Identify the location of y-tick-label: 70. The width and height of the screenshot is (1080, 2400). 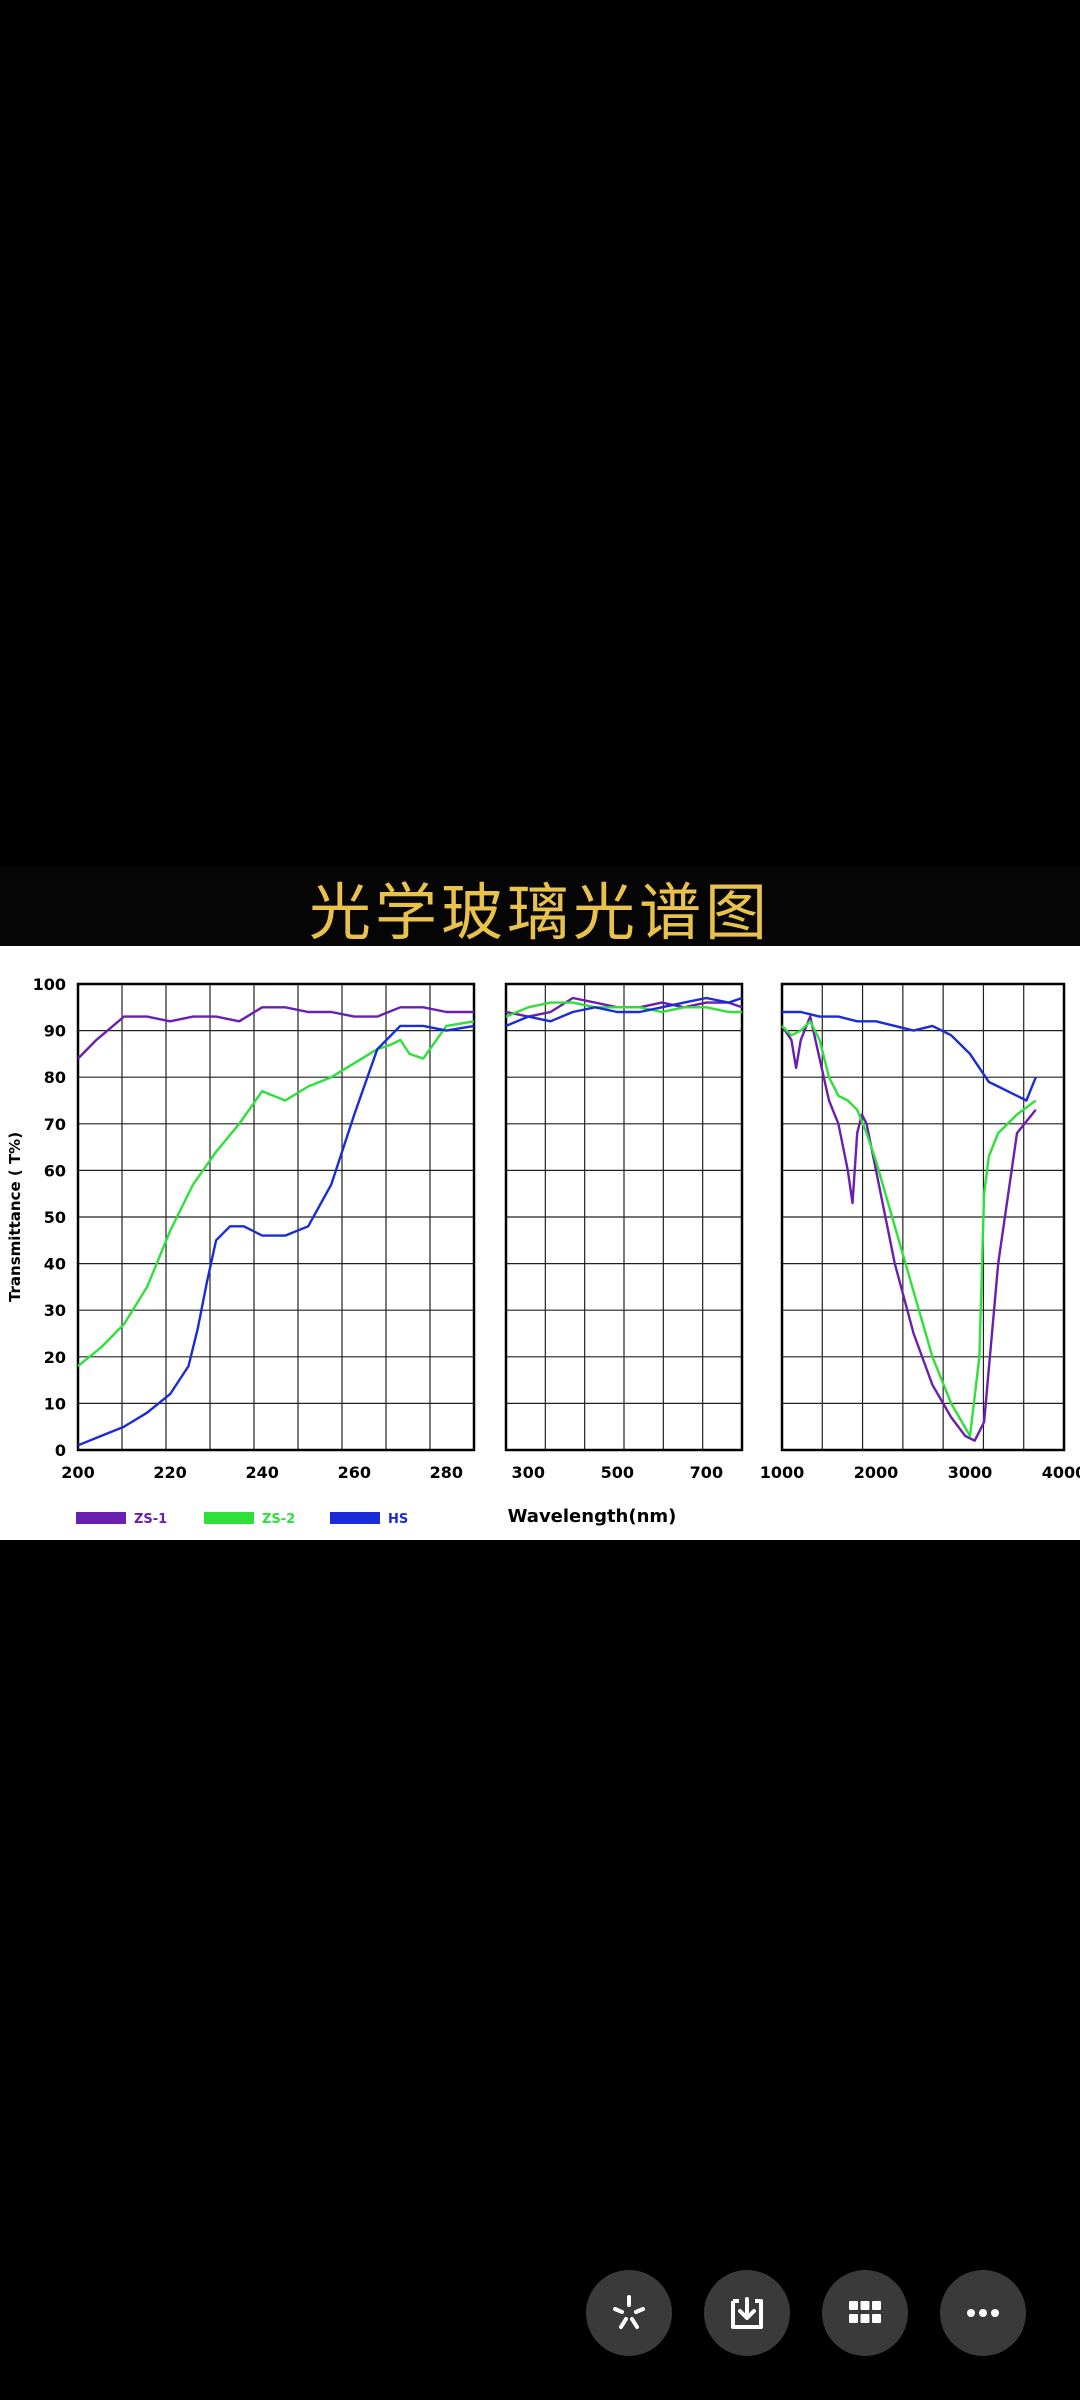
(55, 1124).